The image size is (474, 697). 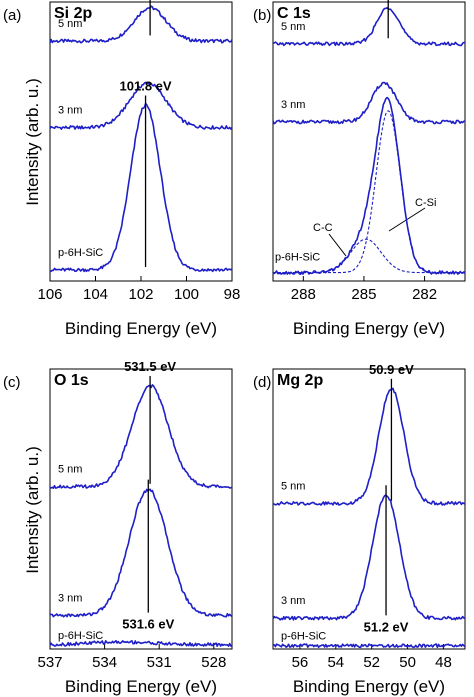 What do you see at coordinates (371, 662) in the screenshot?
I see `x-tick-label: 52` at bounding box center [371, 662].